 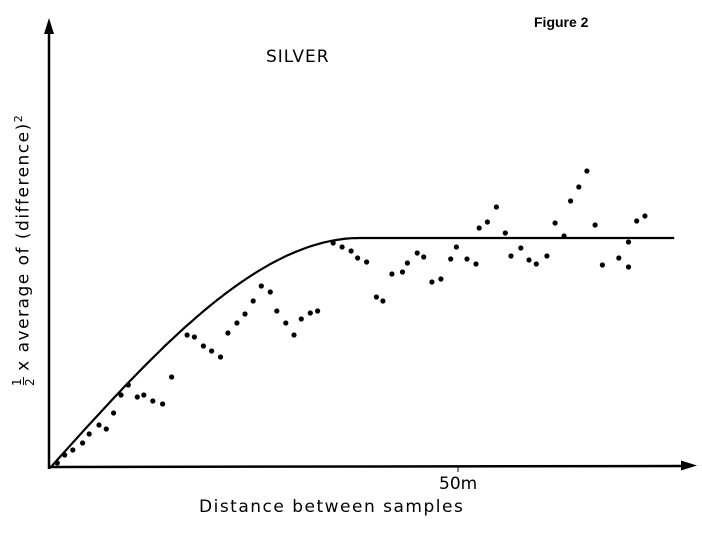 I want to click on y-axis-label-superscript: 2, so click(x=18, y=118).